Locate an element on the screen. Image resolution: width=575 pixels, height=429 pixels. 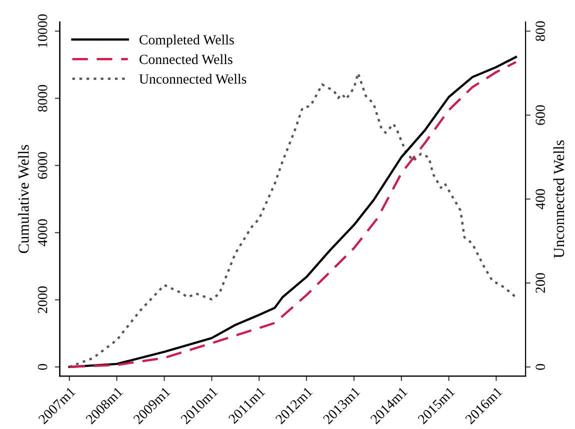
legend-label: Connected Wells is located at coordinates (186, 59).